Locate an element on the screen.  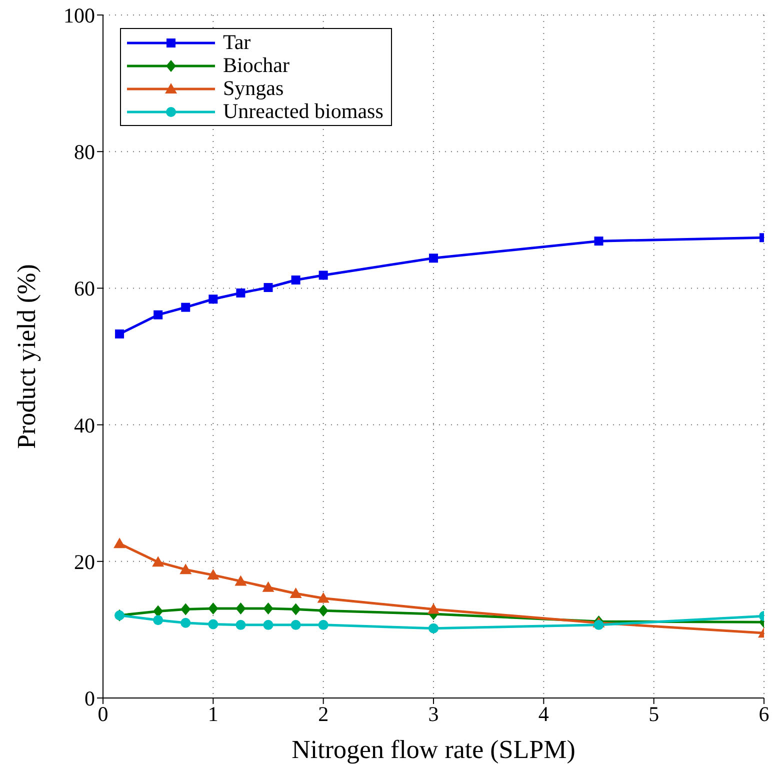
y-tick-label: 40 is located at coordinates (84, 425).